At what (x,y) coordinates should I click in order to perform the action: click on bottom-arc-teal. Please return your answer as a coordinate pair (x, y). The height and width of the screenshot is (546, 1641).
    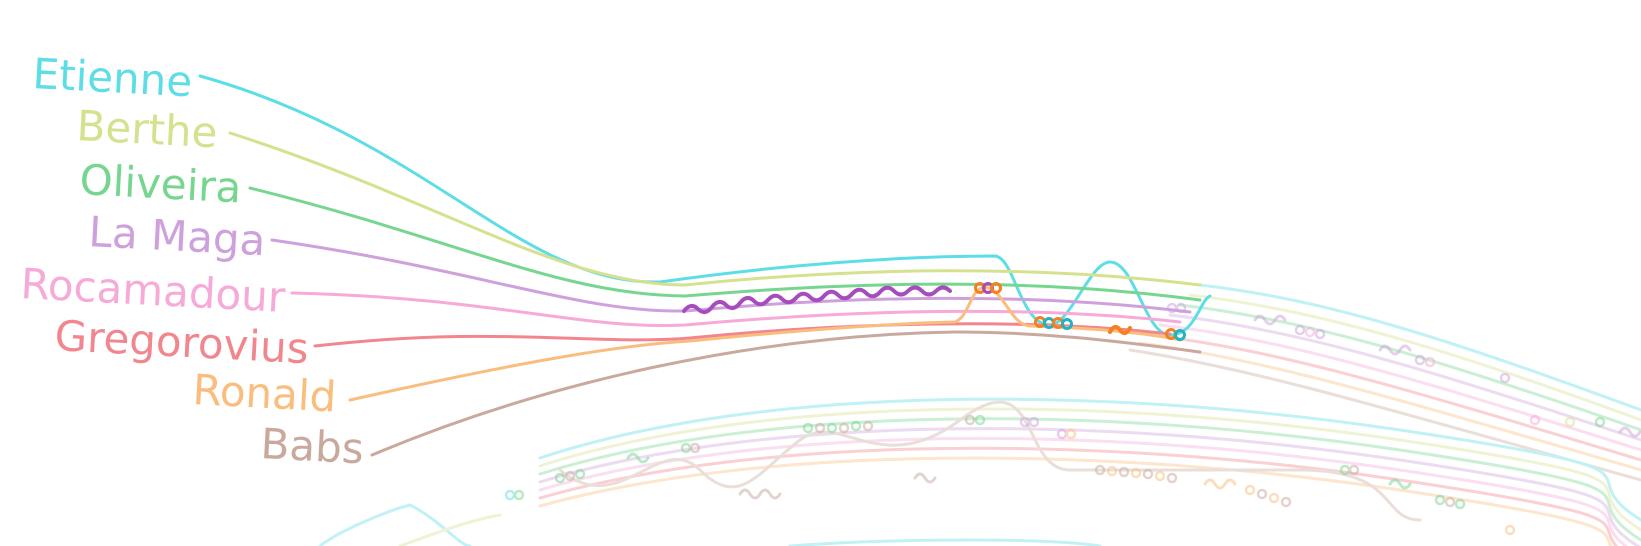
    Looking at the image, I should click on (945, 542).